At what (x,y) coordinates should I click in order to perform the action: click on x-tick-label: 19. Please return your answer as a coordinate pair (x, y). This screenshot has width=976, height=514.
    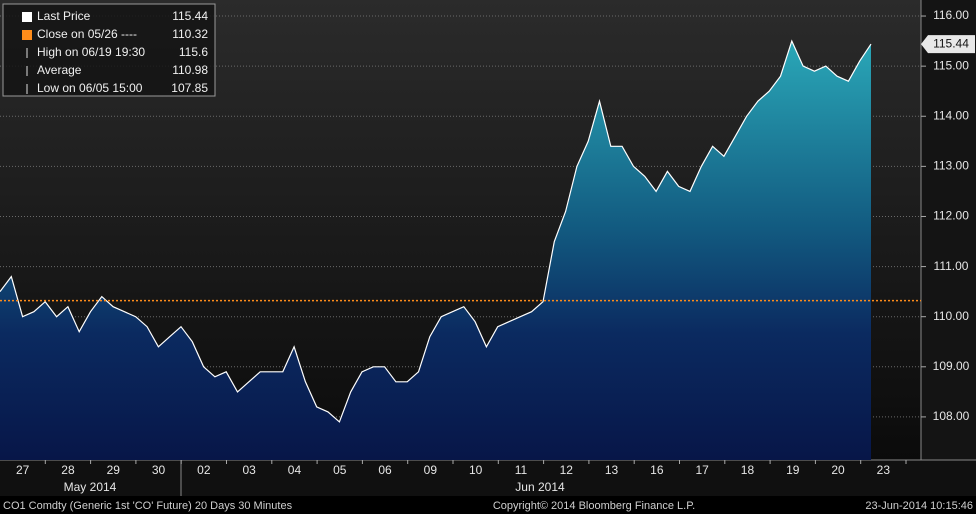
    Looking at the image, I should click on (793, 470).